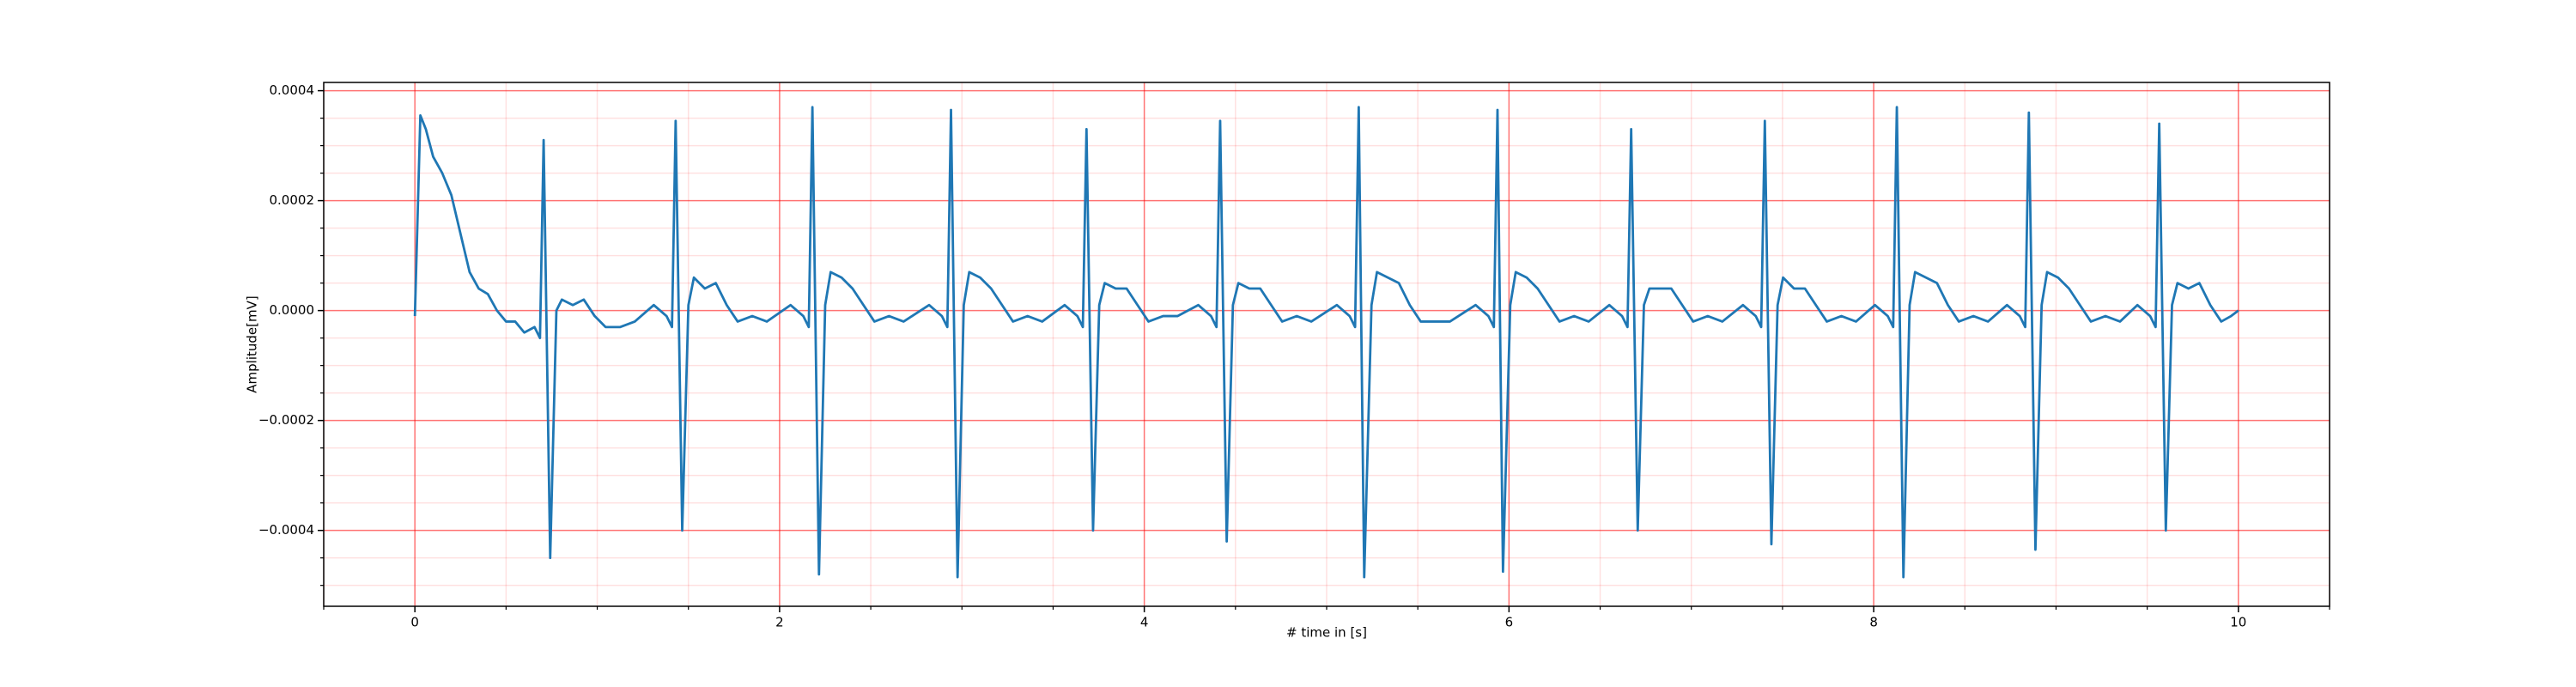 This screenshot has height=687, width=2576. Describe the element at coordinates (292, 90) in the screenshot. I see `y-tick-label: 0.0004` at that location.